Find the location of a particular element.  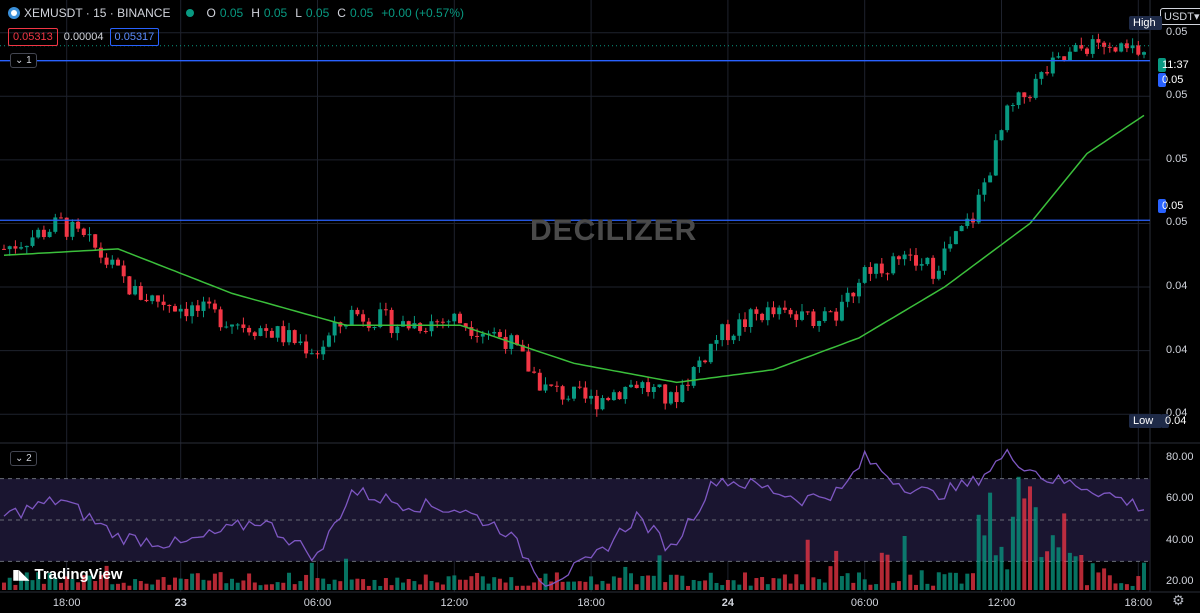

buy-price-button: 0.05317 is located at coordinates (134, 37).